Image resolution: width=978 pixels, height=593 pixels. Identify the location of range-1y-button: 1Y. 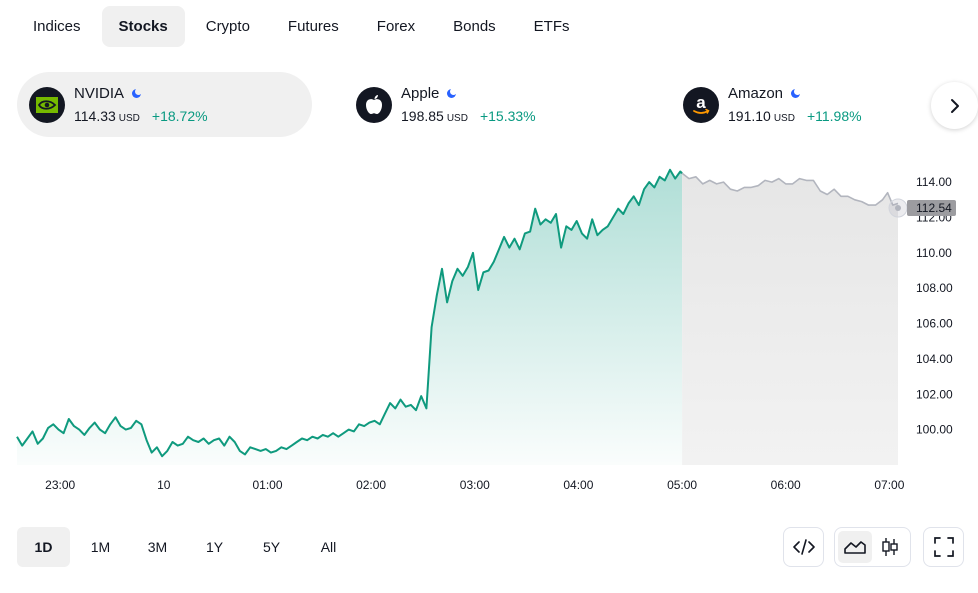
(214, 547).